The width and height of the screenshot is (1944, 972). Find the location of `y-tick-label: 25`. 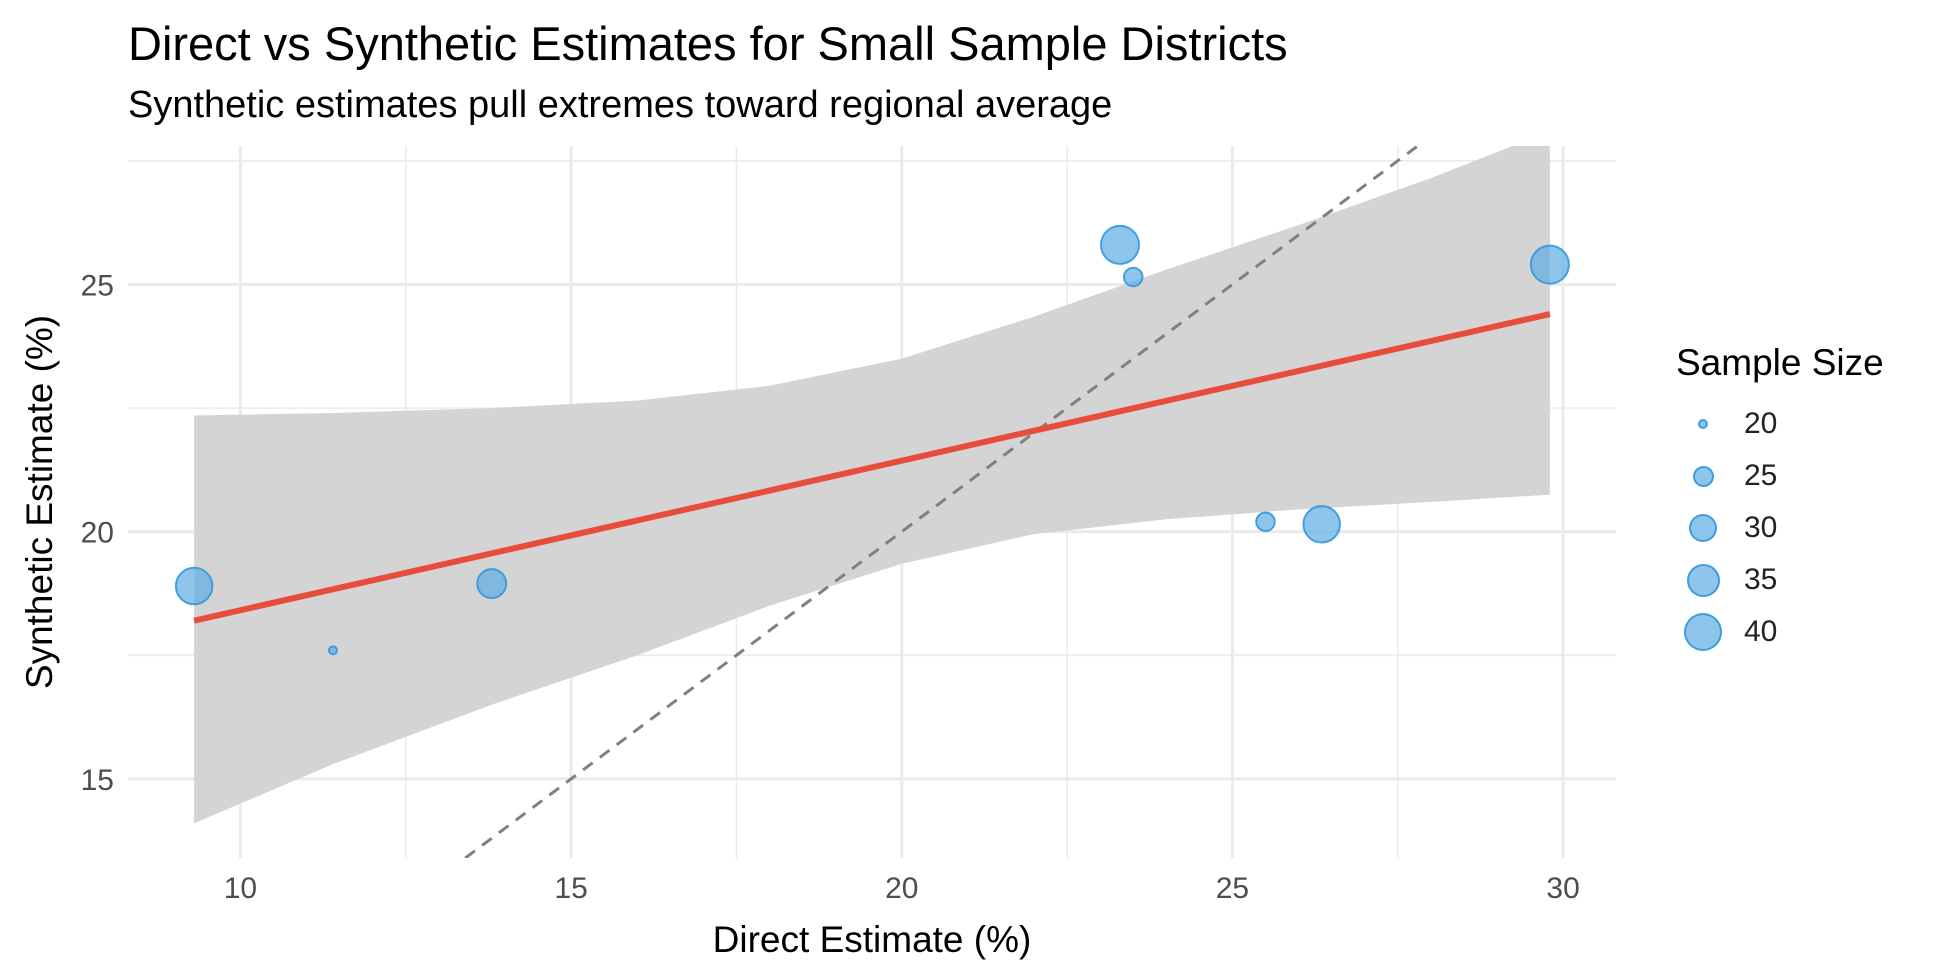

y-tick-label: 25 is located at coordinates (97, 285).